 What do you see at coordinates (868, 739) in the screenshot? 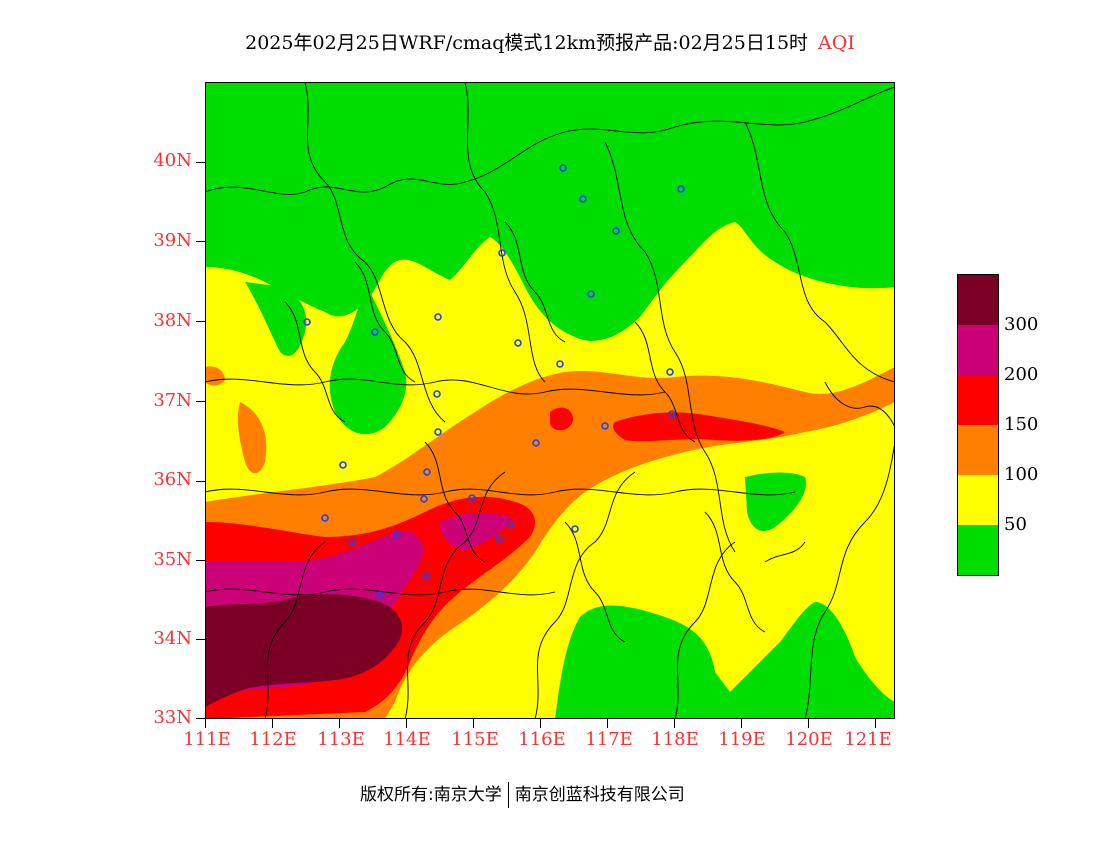
I see `lon-label-121e: 121E` at bounding box center [868, 739].